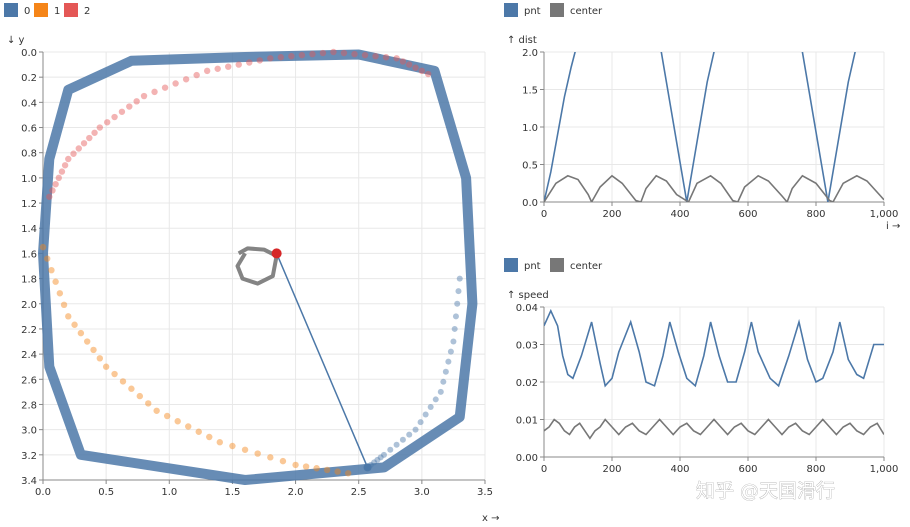 This screenshot has height=527, width=910. I want to click on y-tick-label: 0.4, so click(29, 103).